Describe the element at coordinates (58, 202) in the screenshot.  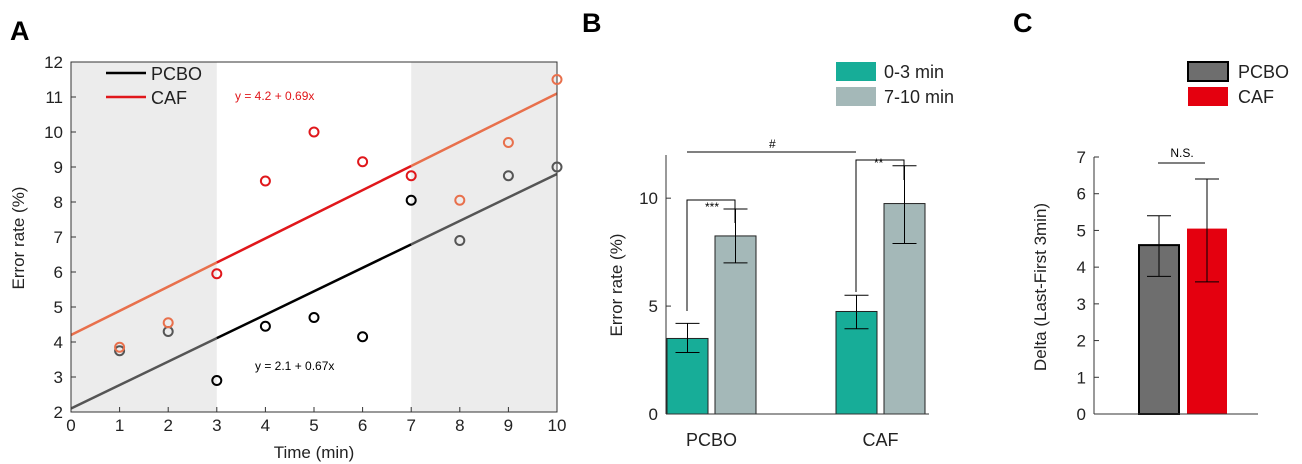
I see `y-tick-label-8: 8` at that location.